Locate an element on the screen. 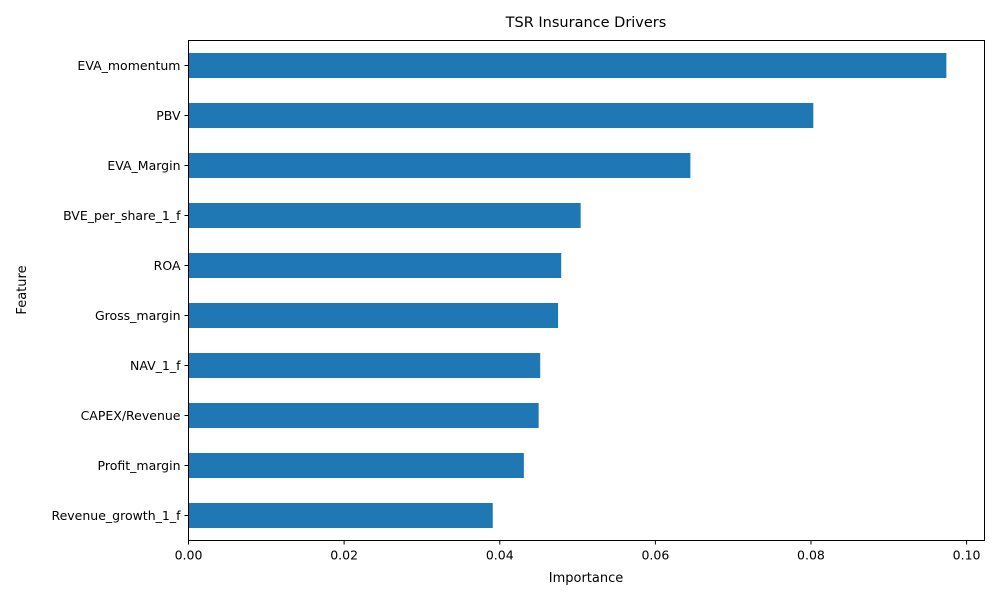  bar-roa is located at coordinates (375, 265).